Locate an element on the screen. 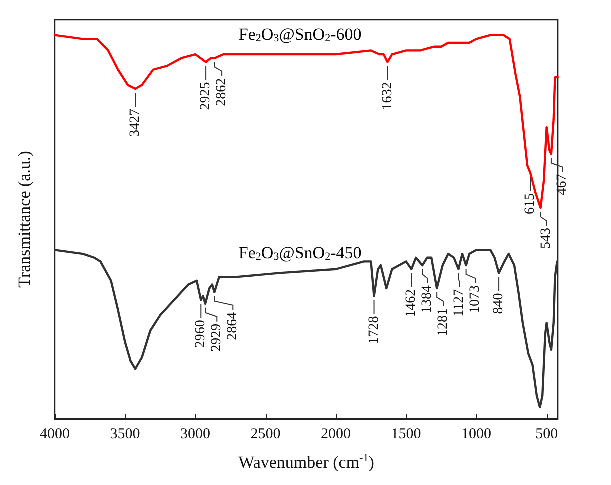  annotation: 2929 is located at coordinates (217, 338).